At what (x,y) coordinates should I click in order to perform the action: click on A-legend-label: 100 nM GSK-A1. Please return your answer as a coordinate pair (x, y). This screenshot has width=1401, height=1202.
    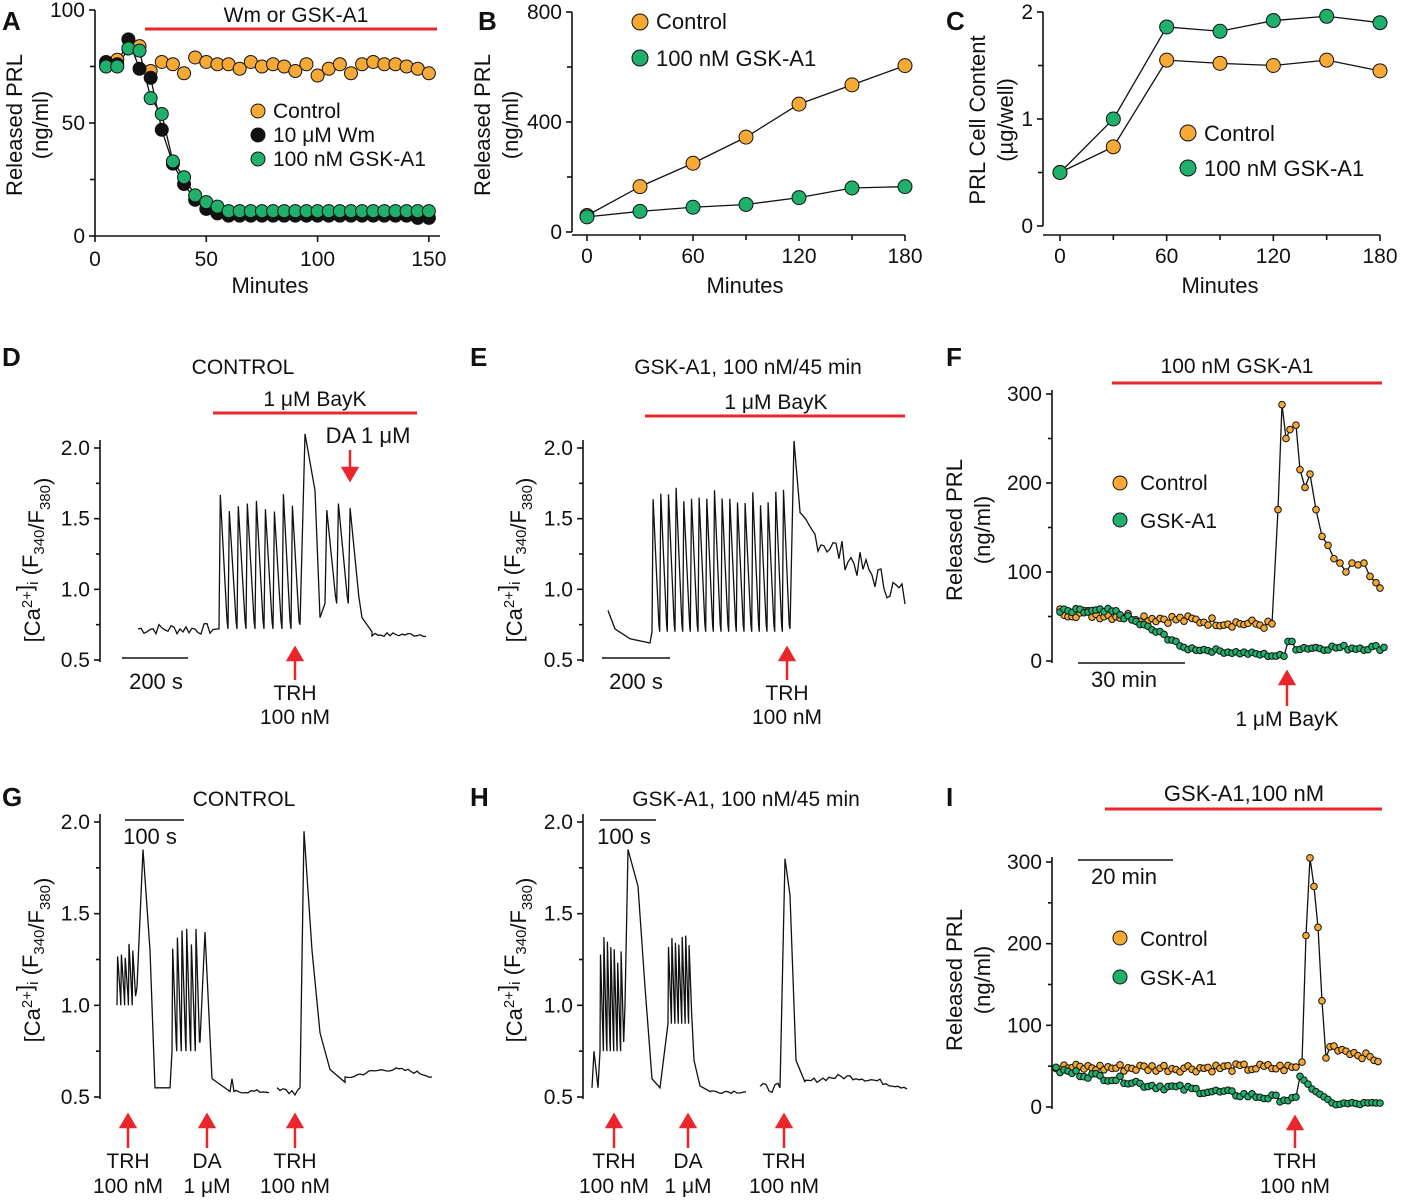
    Looking at the image, I should click on (349, 159).